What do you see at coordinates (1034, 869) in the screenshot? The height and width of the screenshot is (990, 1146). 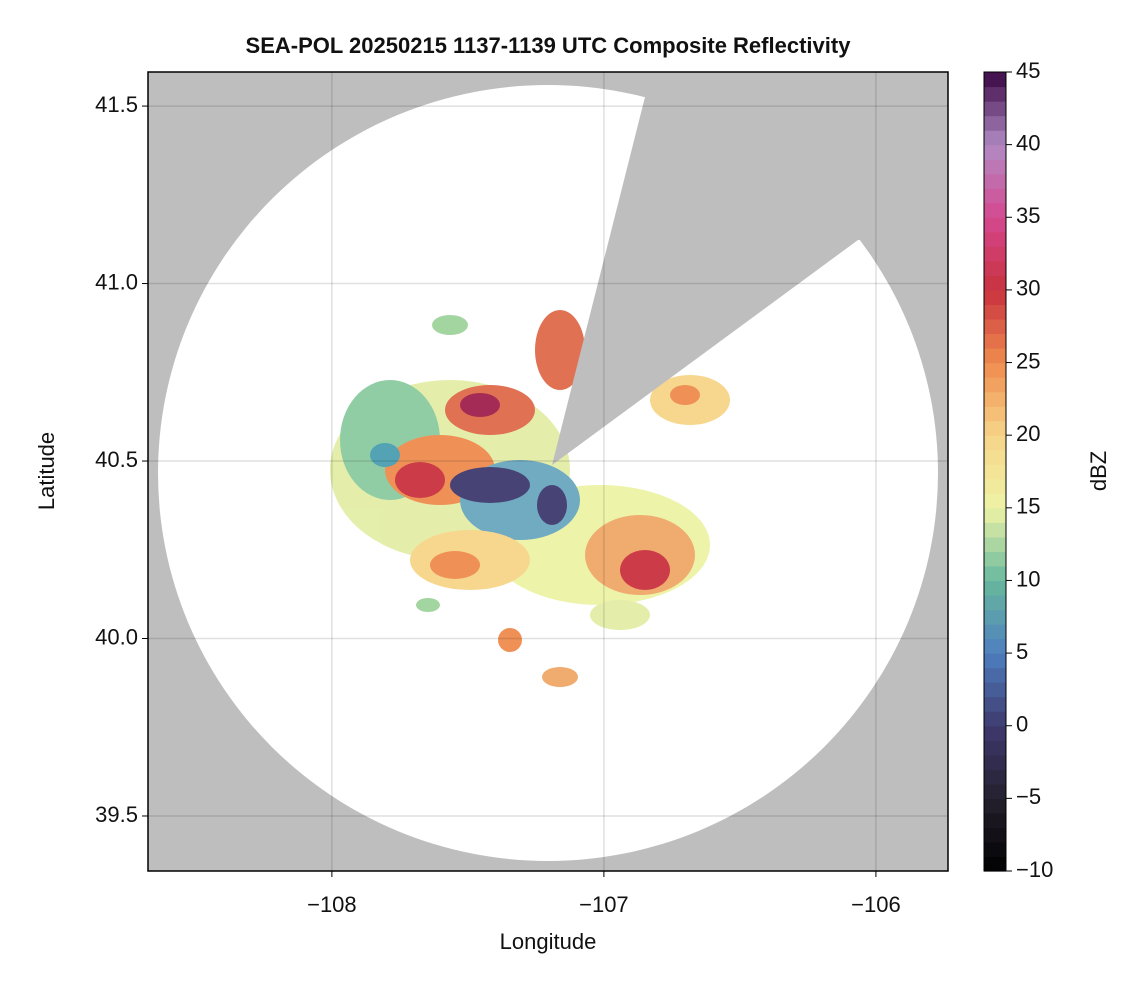 I see `colorbar-tick-label: −10` at bounding box center [1034, 869].